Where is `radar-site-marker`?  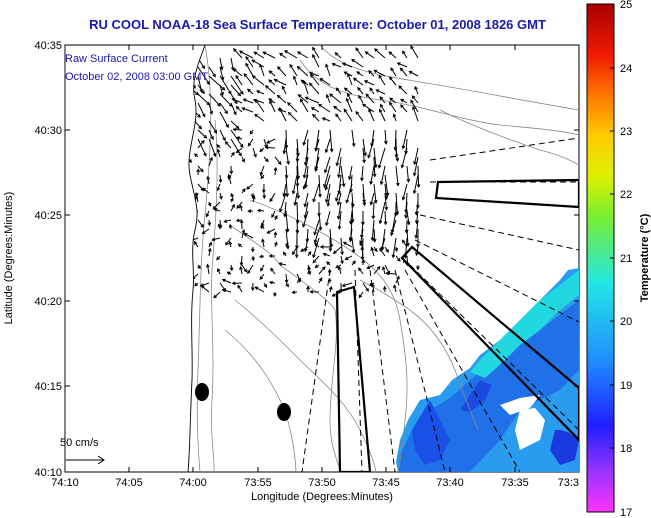 radar-site-marker is located at coordinates (284, 412).